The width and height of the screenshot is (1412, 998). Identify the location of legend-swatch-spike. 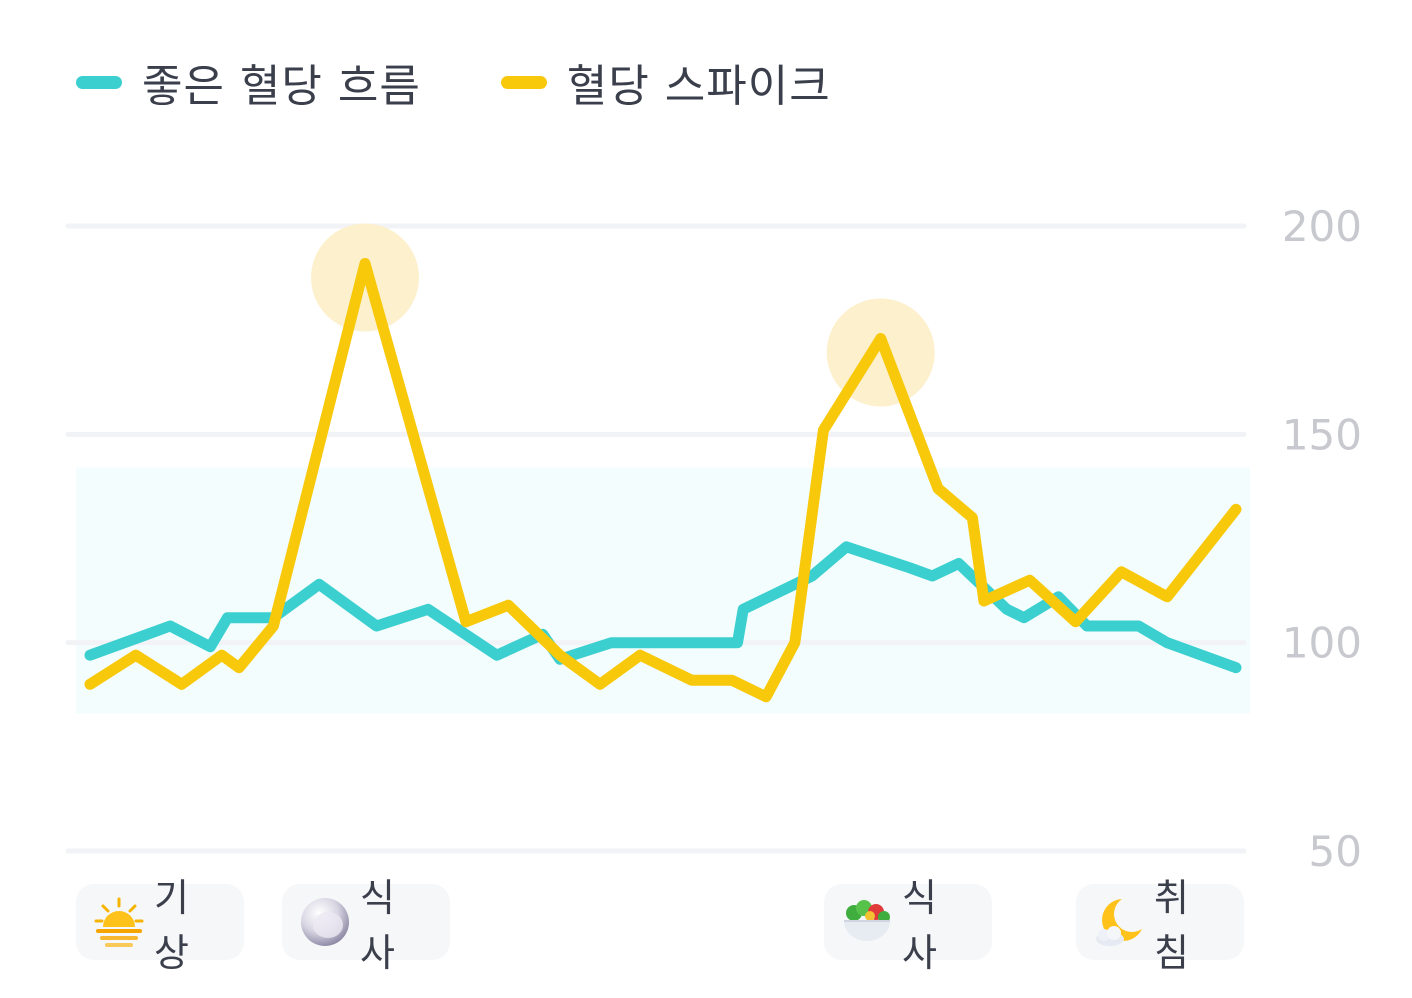
(523, 82).